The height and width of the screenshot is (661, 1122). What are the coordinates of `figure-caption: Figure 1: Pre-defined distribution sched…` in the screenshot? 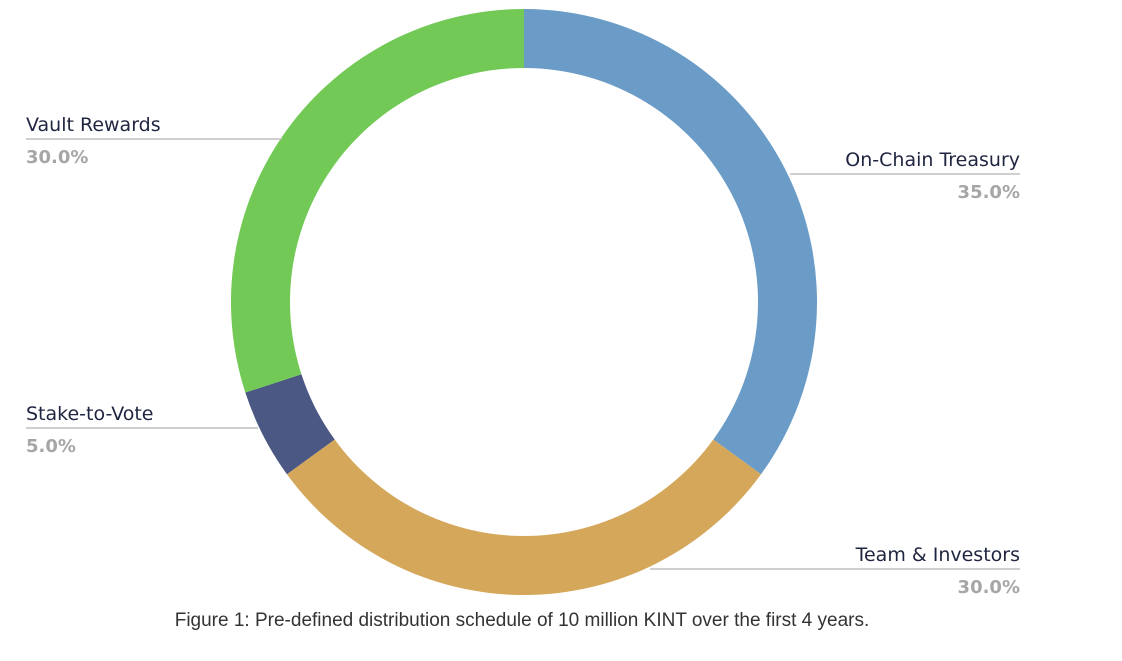 It's located at (522, 620).